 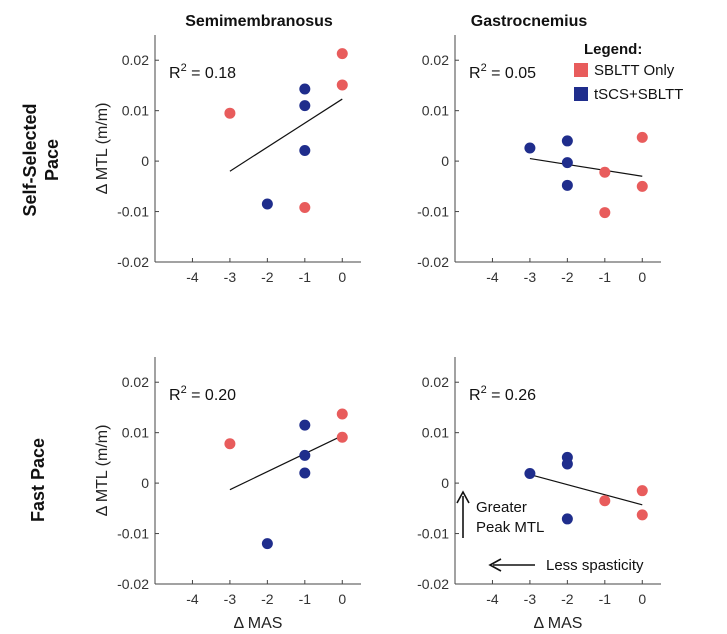 I want to click on row-title-self-selected-pace: Pace, so click(x=52, y=160).